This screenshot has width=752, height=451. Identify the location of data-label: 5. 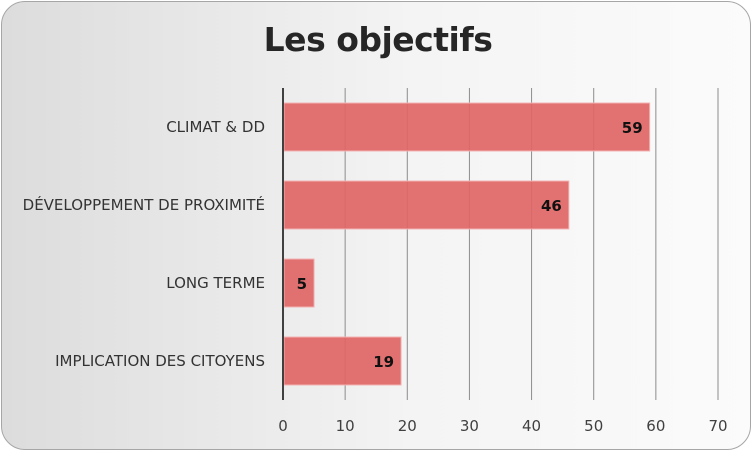
(302, 284).